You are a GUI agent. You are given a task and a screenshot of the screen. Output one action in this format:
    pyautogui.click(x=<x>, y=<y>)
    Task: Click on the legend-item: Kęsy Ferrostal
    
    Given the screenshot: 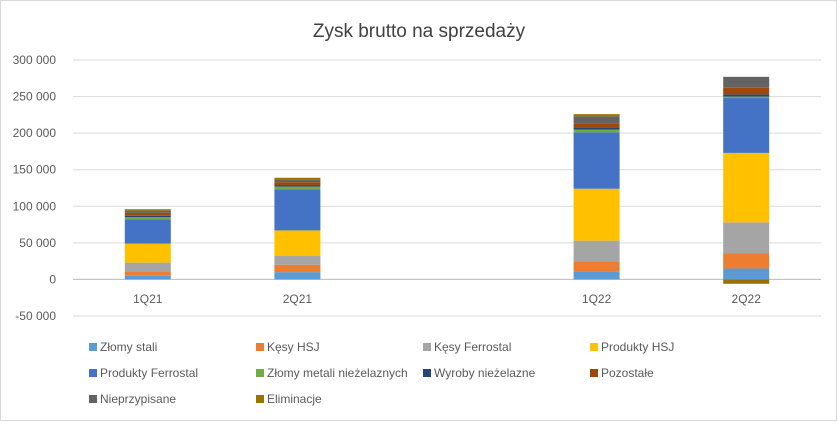 What is the action you would take?
    pyautogui.click(x=467, y=347)
    